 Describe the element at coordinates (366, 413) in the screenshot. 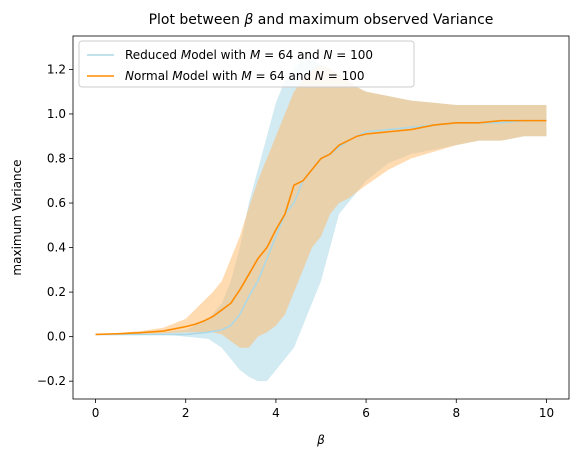

I see `x-tick-label: 6` at that location.